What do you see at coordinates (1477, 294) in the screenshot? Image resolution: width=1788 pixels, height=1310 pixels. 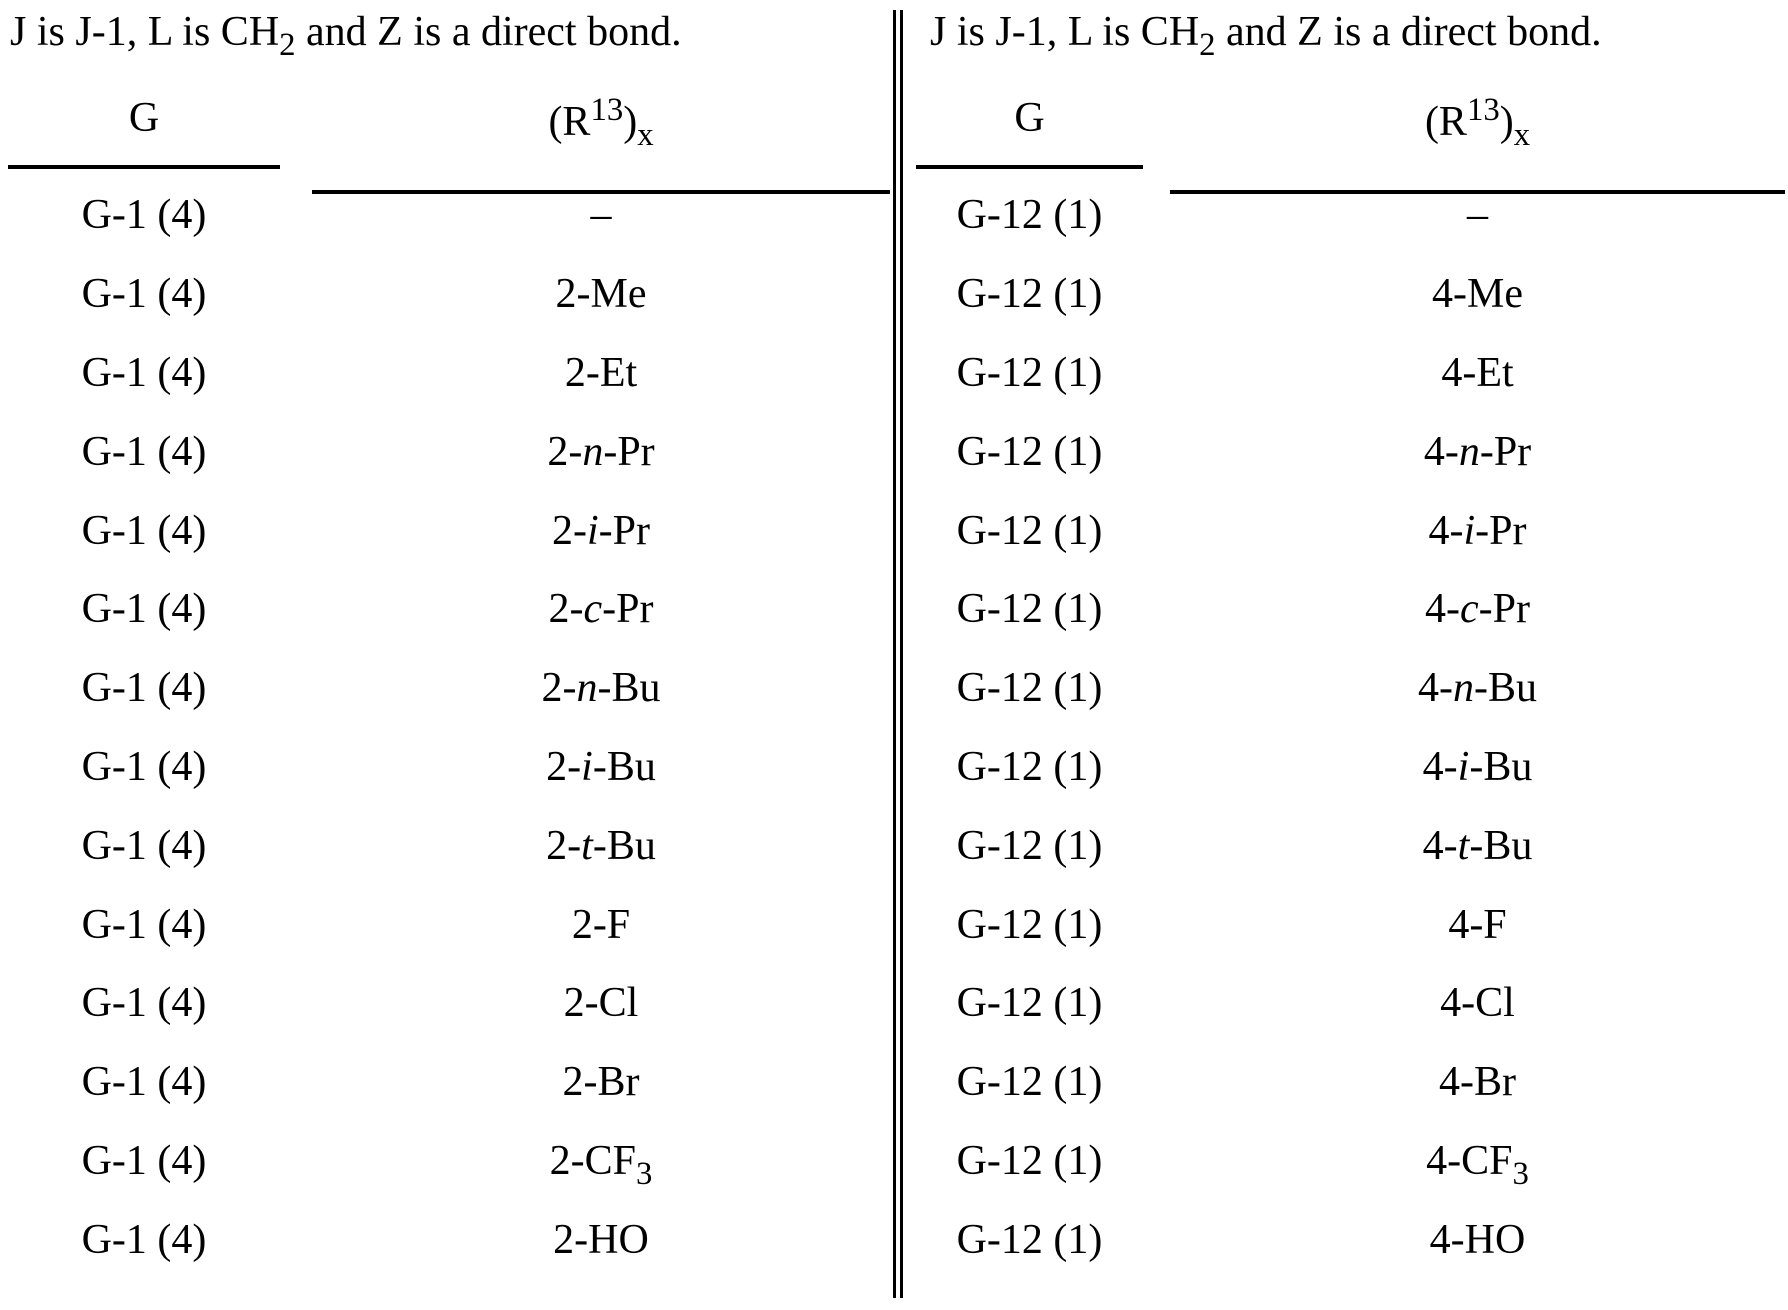 I see `r13x-value: 4-Me` at bounding box center [1477, 294].